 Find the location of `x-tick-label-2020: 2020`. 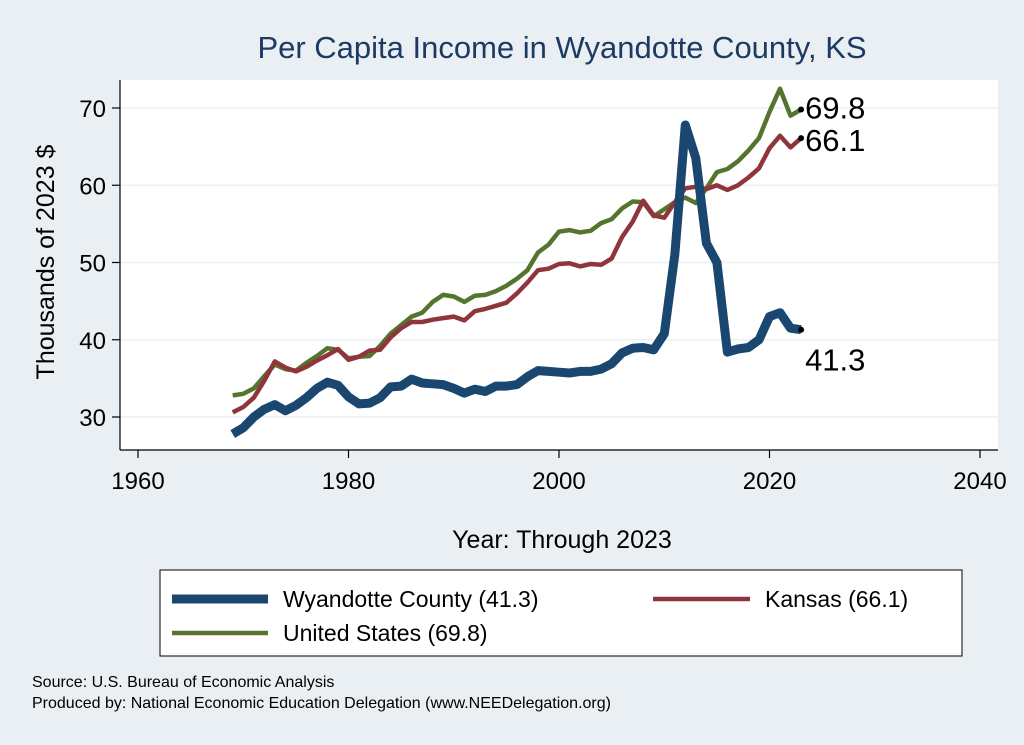

x-tick-label-2020: 2020 is located at coordinates (769, 481).